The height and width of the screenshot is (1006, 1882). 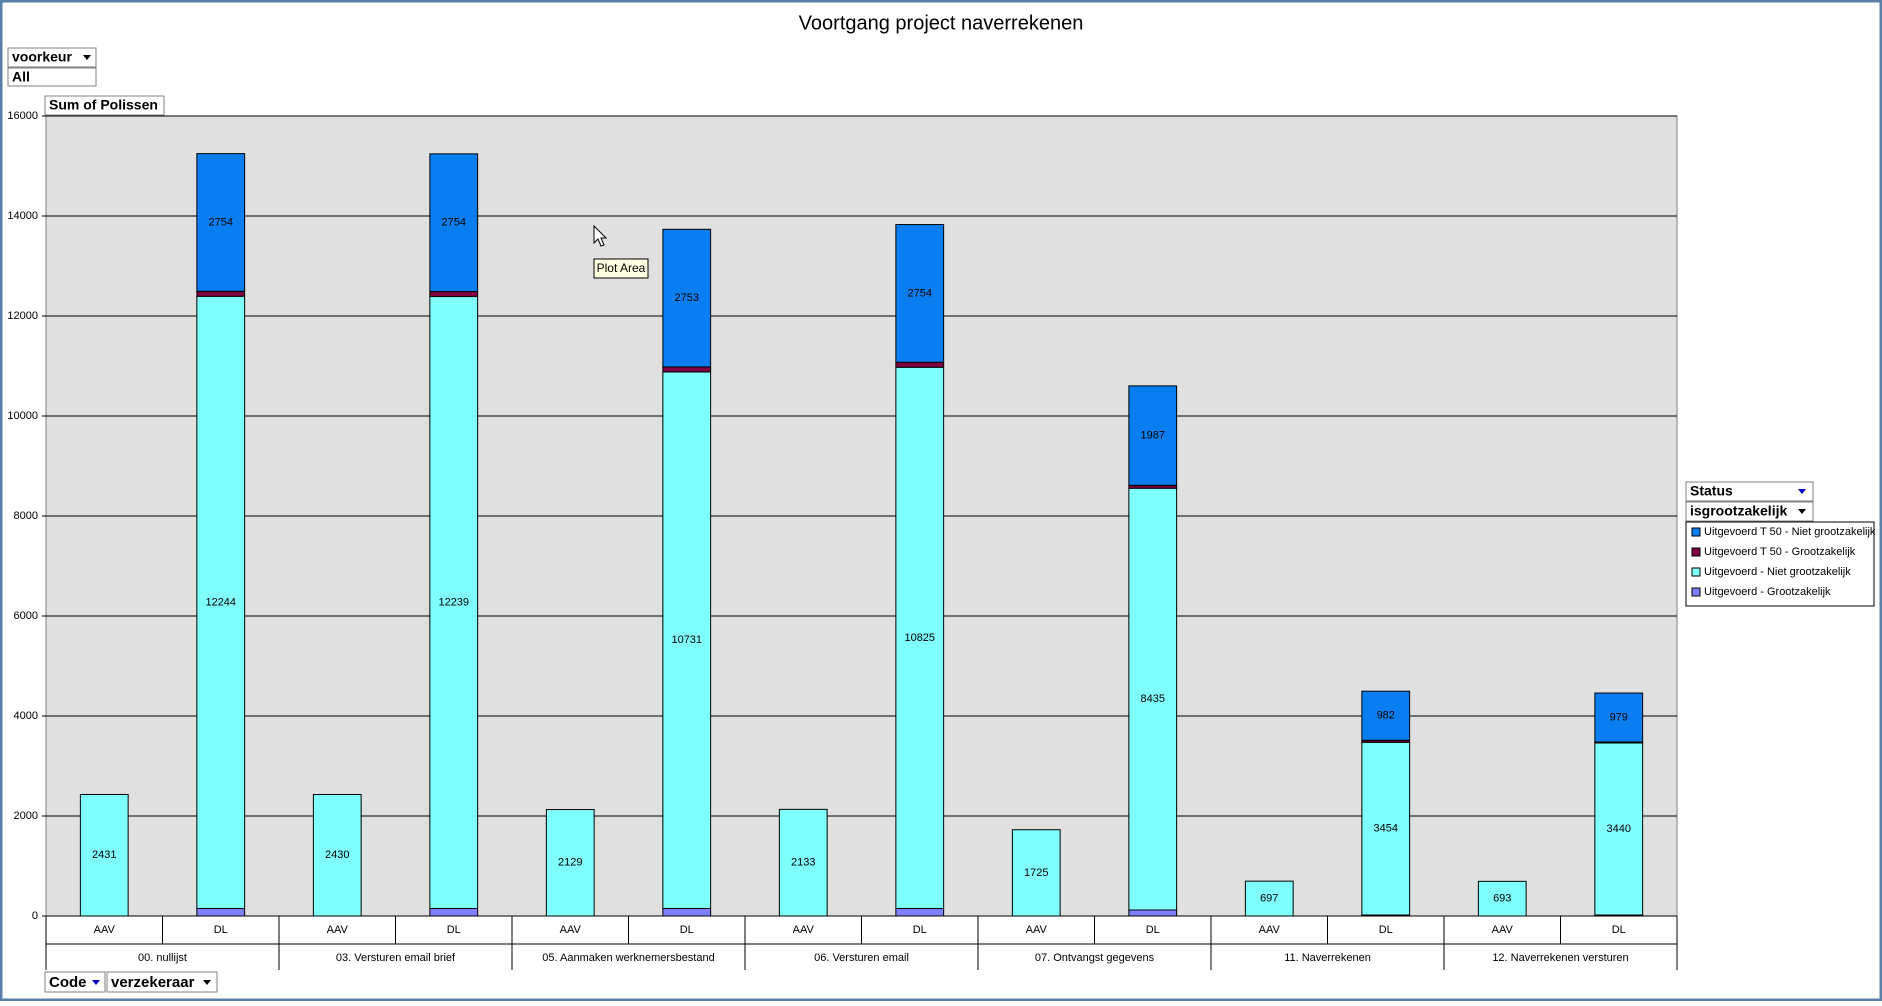 I want to click on group-label: 00. nullijst, so click(x=162, y=958).